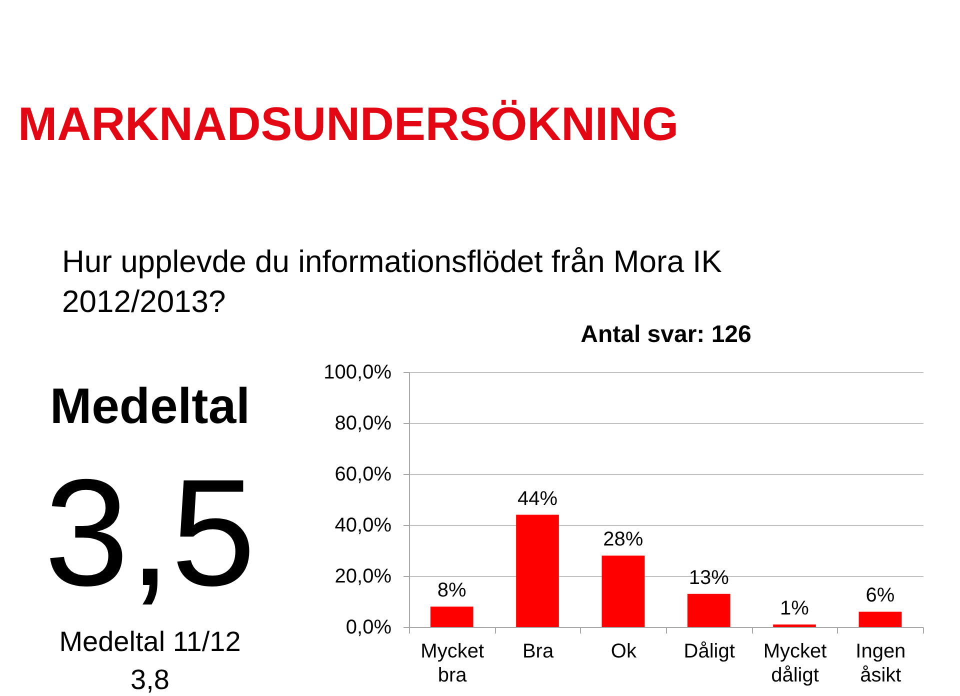 The image size is (960, 696). What do you see at coordinates (358, 373) in the screenshot?
I see `y-tick-label: 100,0%` at bounding box center [358, 373].